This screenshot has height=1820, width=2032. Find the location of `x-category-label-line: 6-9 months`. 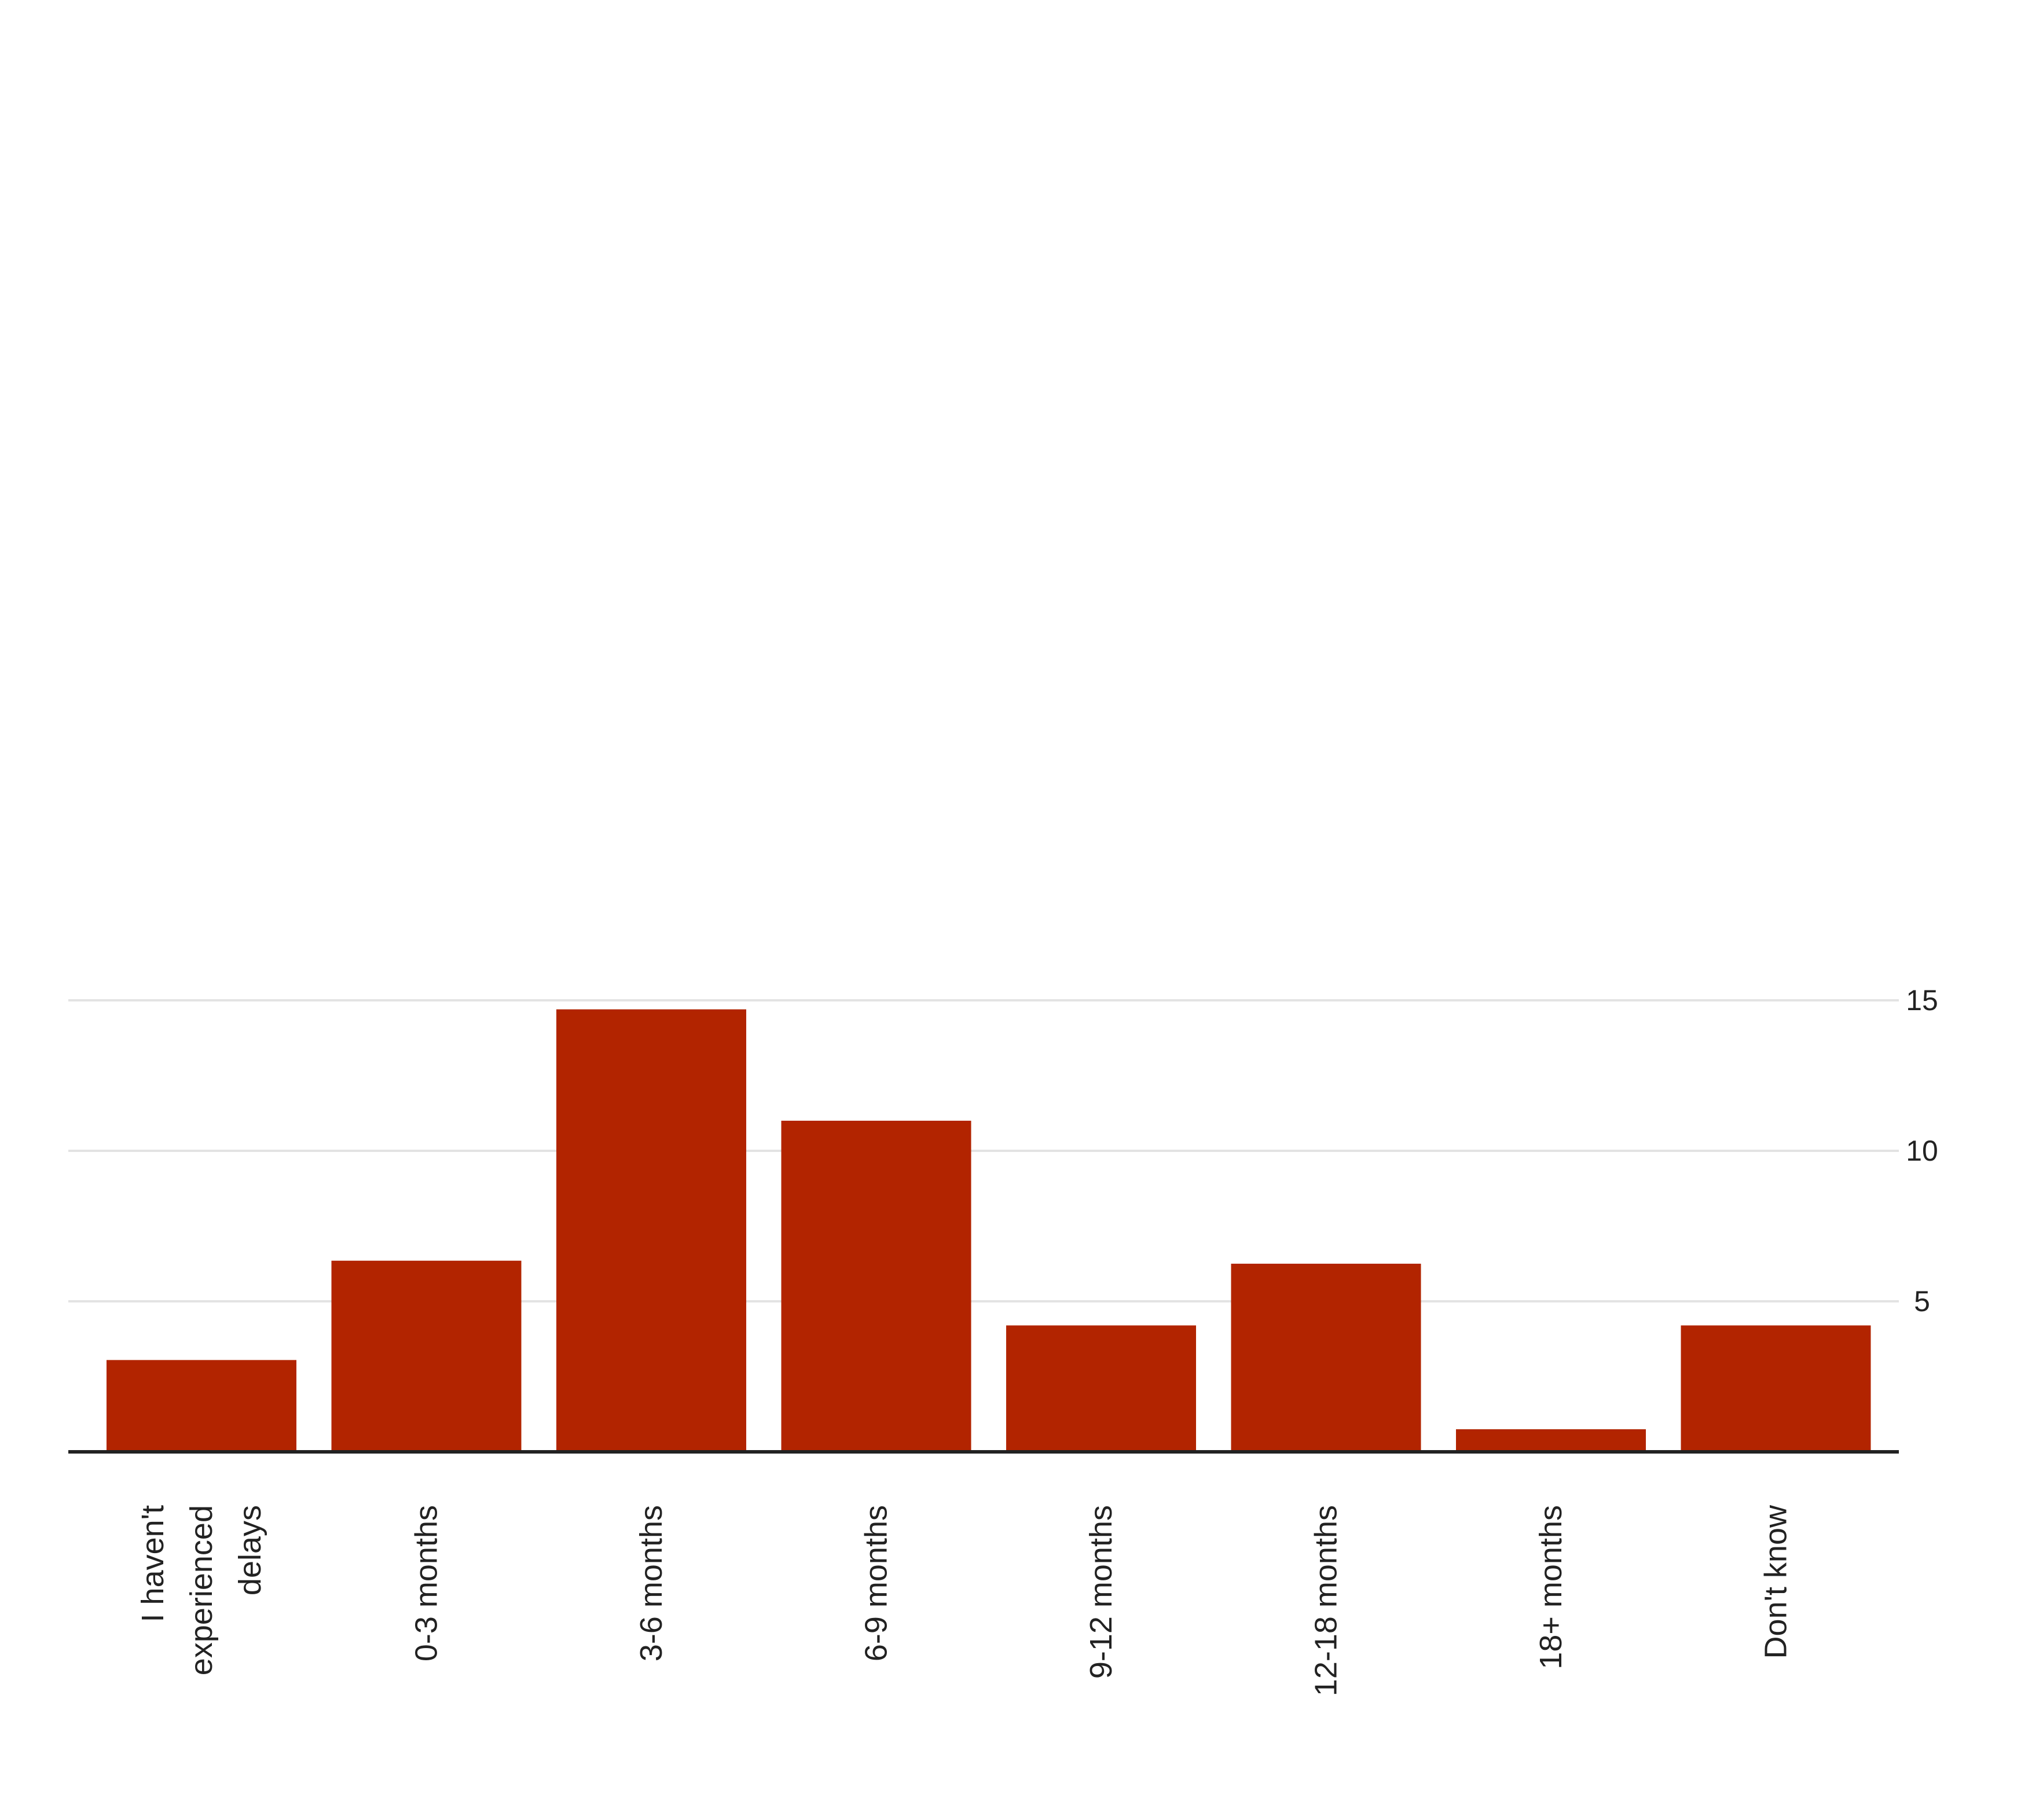

x-category-label-line: 6-9 months is located at coordinates (876, 1583).